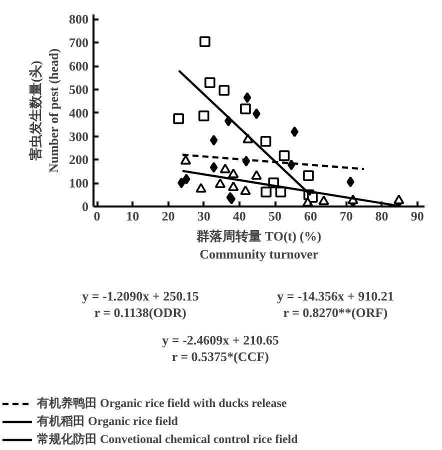 The height and width of the screenshot is (450, 442). I want to click on y-tick-label: 600, so click(78, 66).